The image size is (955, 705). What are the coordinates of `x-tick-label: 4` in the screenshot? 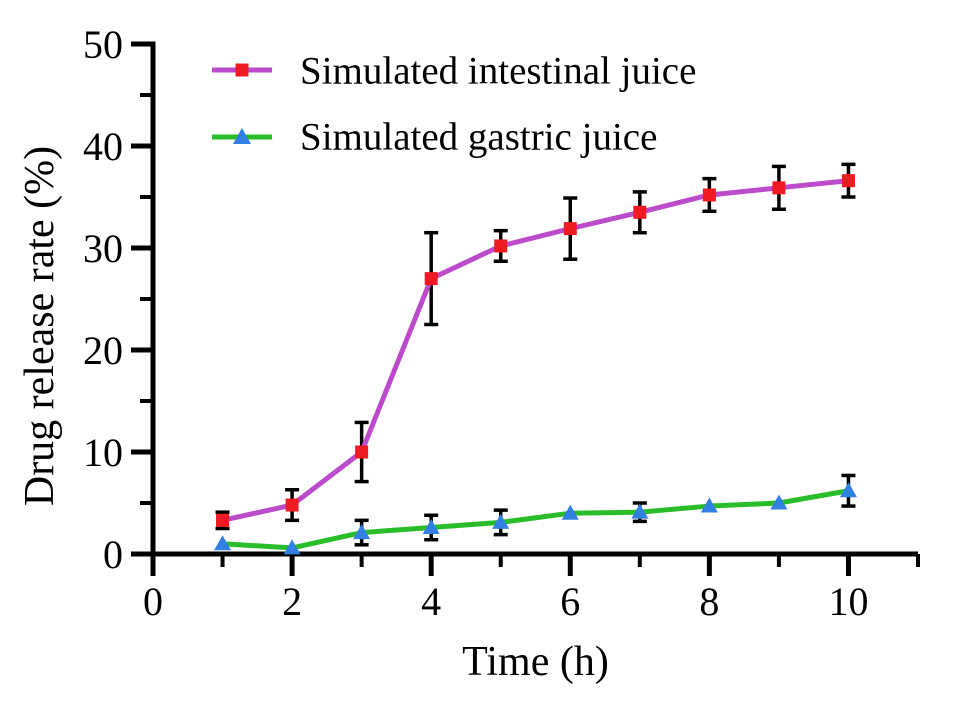 It's located at (431, 601).